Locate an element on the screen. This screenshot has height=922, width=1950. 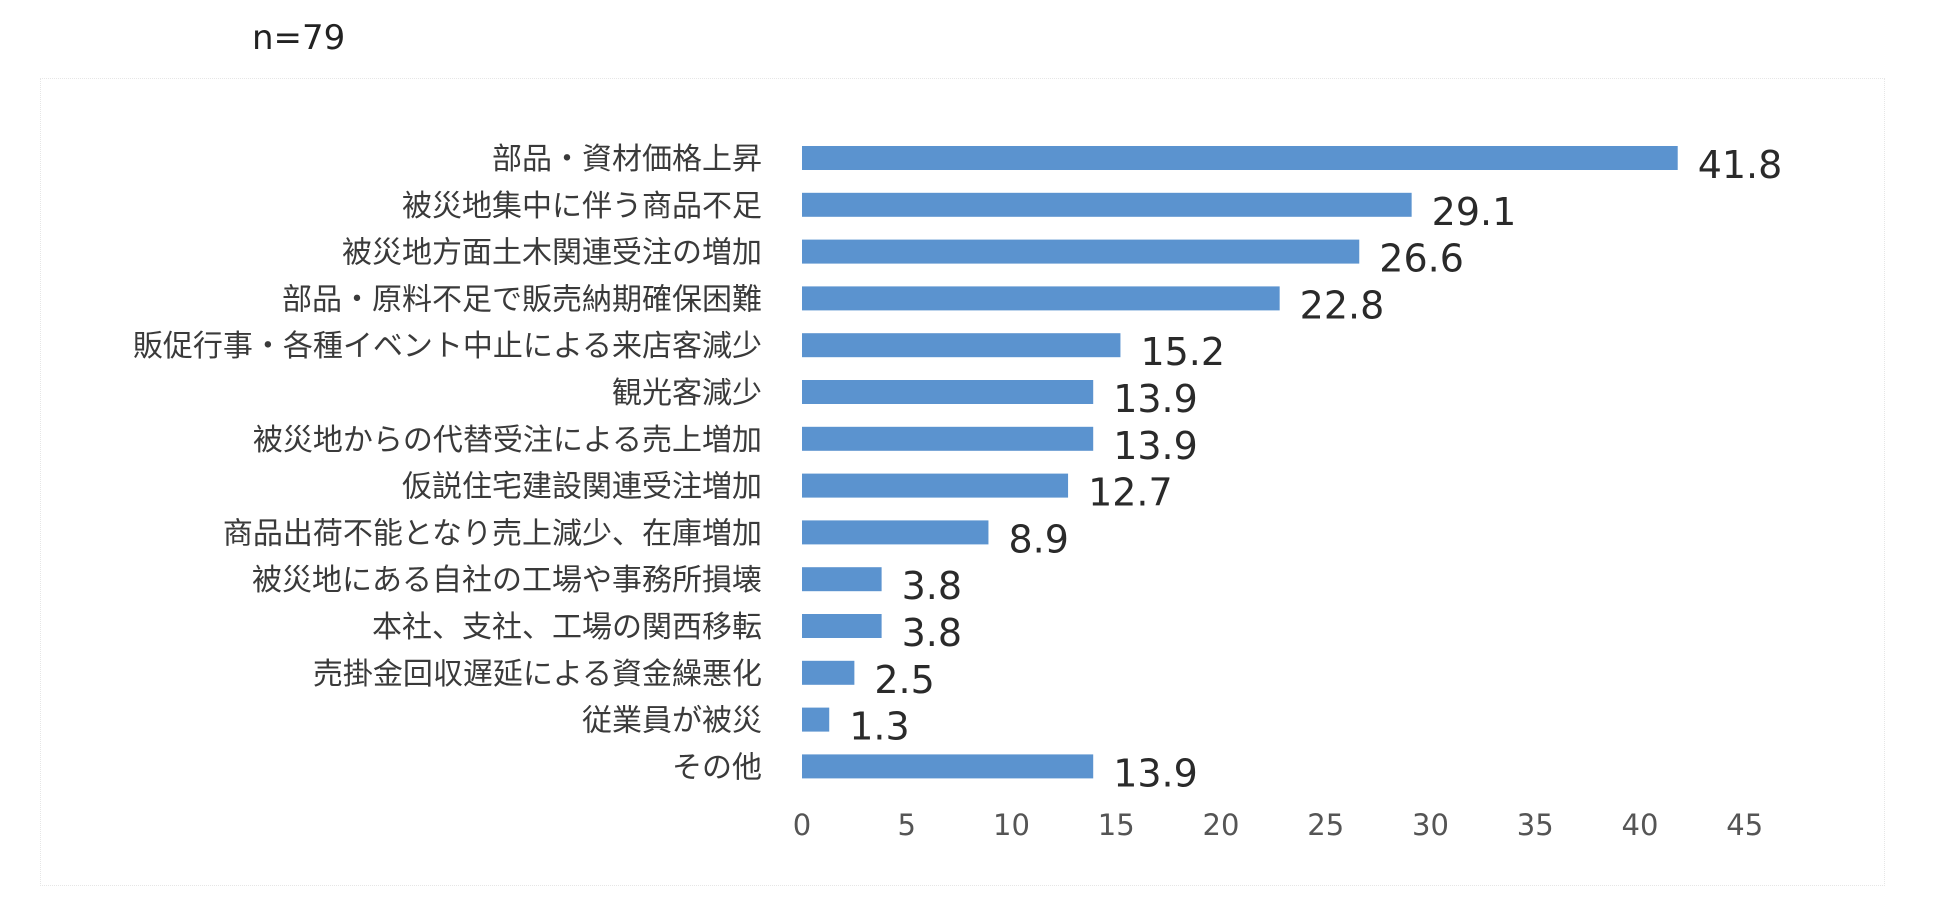
category-label: 従業員が被災 is located at coordinates (672, 721).